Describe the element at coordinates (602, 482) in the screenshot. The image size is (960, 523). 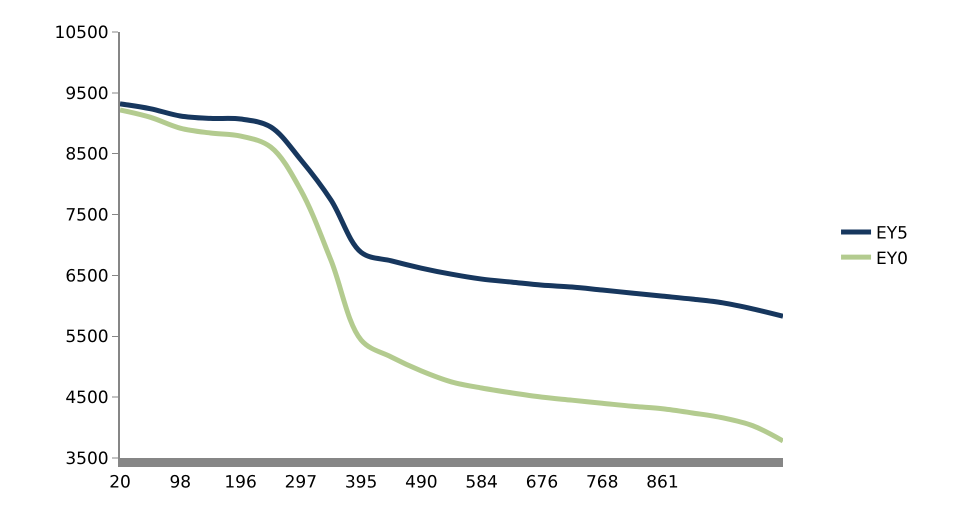
I see `x-tick-label: 768` at that location.